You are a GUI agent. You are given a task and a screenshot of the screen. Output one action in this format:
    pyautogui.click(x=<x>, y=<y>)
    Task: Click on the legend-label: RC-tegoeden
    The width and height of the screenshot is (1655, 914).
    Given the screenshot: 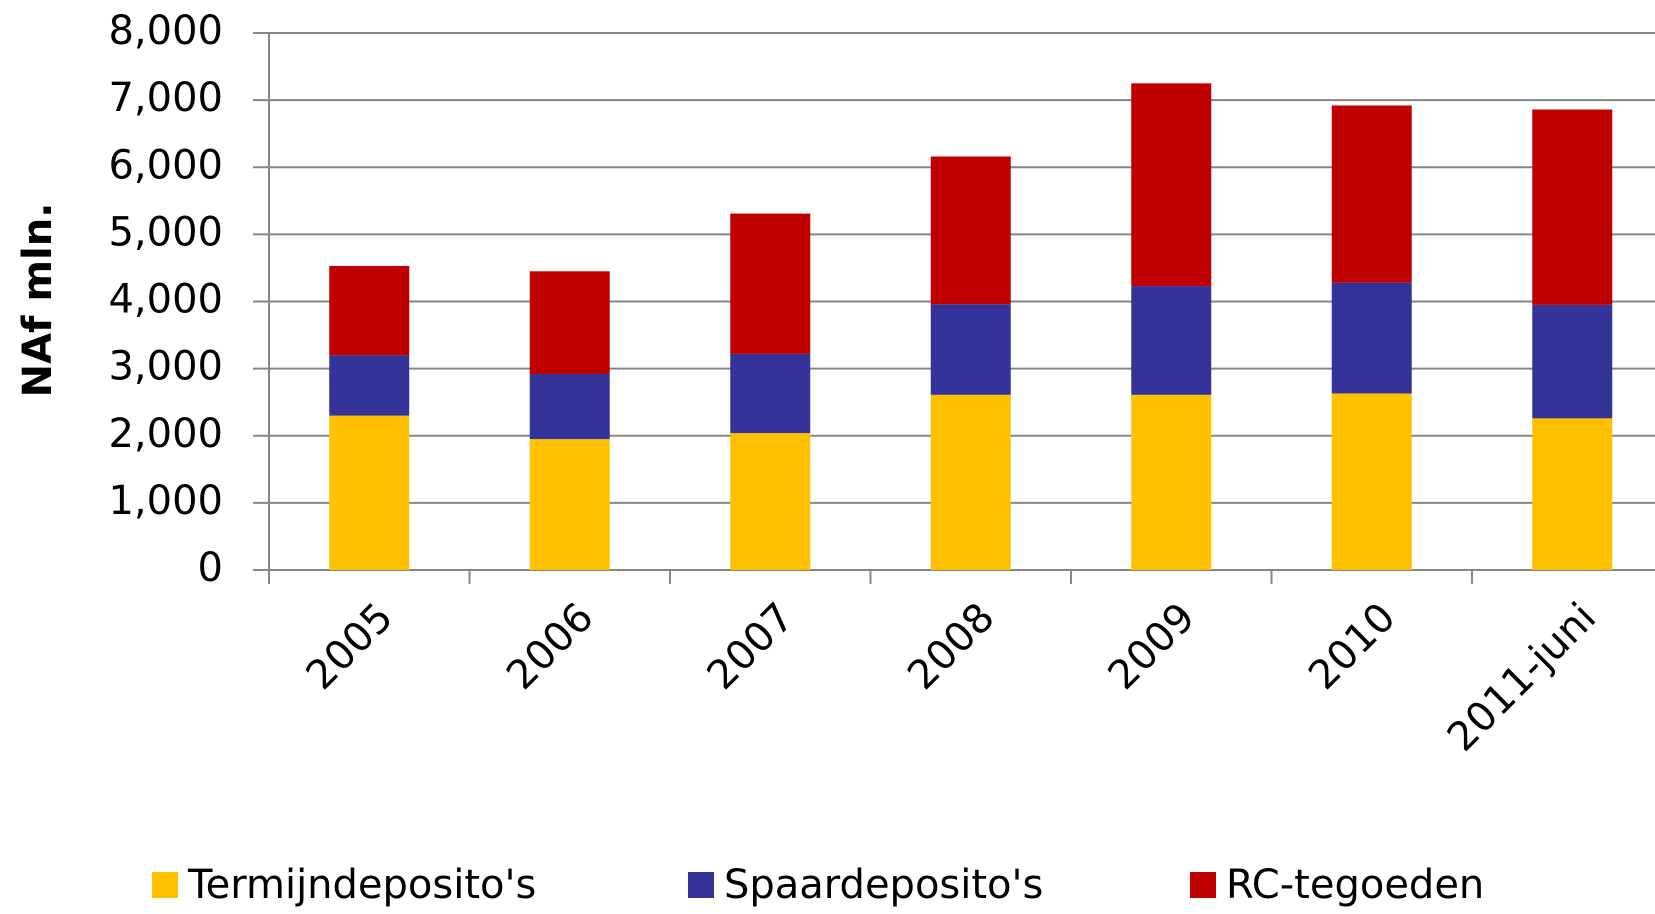 What is the action you would take?
    pyautogui.click(x=1355, y=885)
    